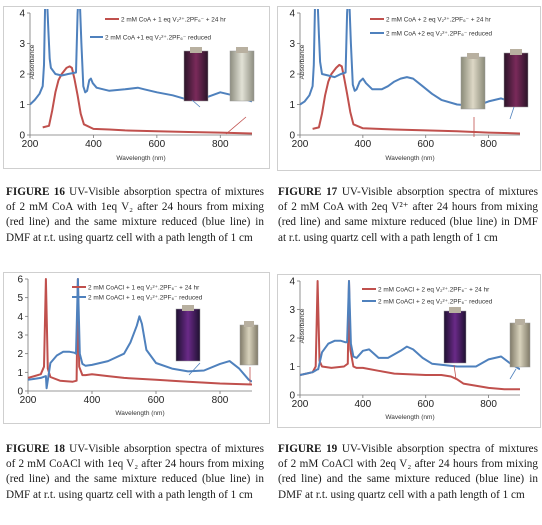  I want to click on caption-label: FIGURE 18, so click(35, 449).